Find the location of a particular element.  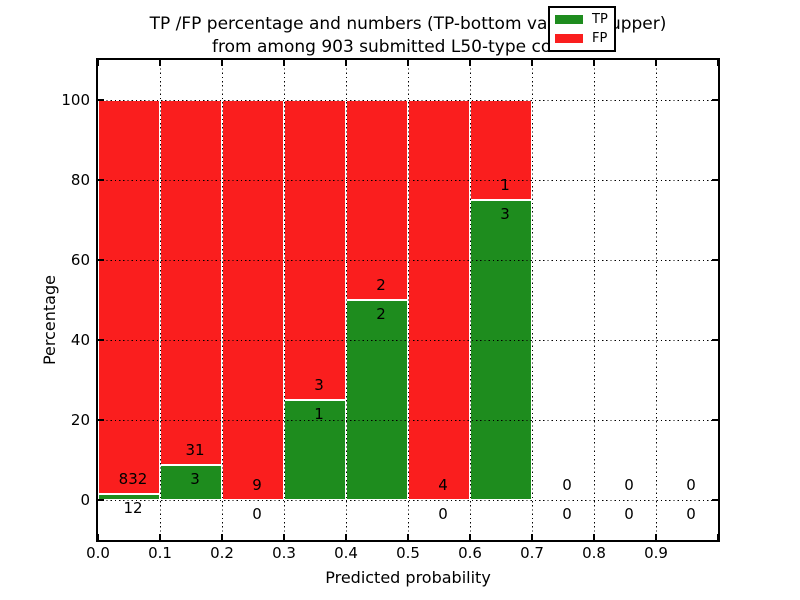

fp-count-label: 9 is located at coordinates (257, 485).